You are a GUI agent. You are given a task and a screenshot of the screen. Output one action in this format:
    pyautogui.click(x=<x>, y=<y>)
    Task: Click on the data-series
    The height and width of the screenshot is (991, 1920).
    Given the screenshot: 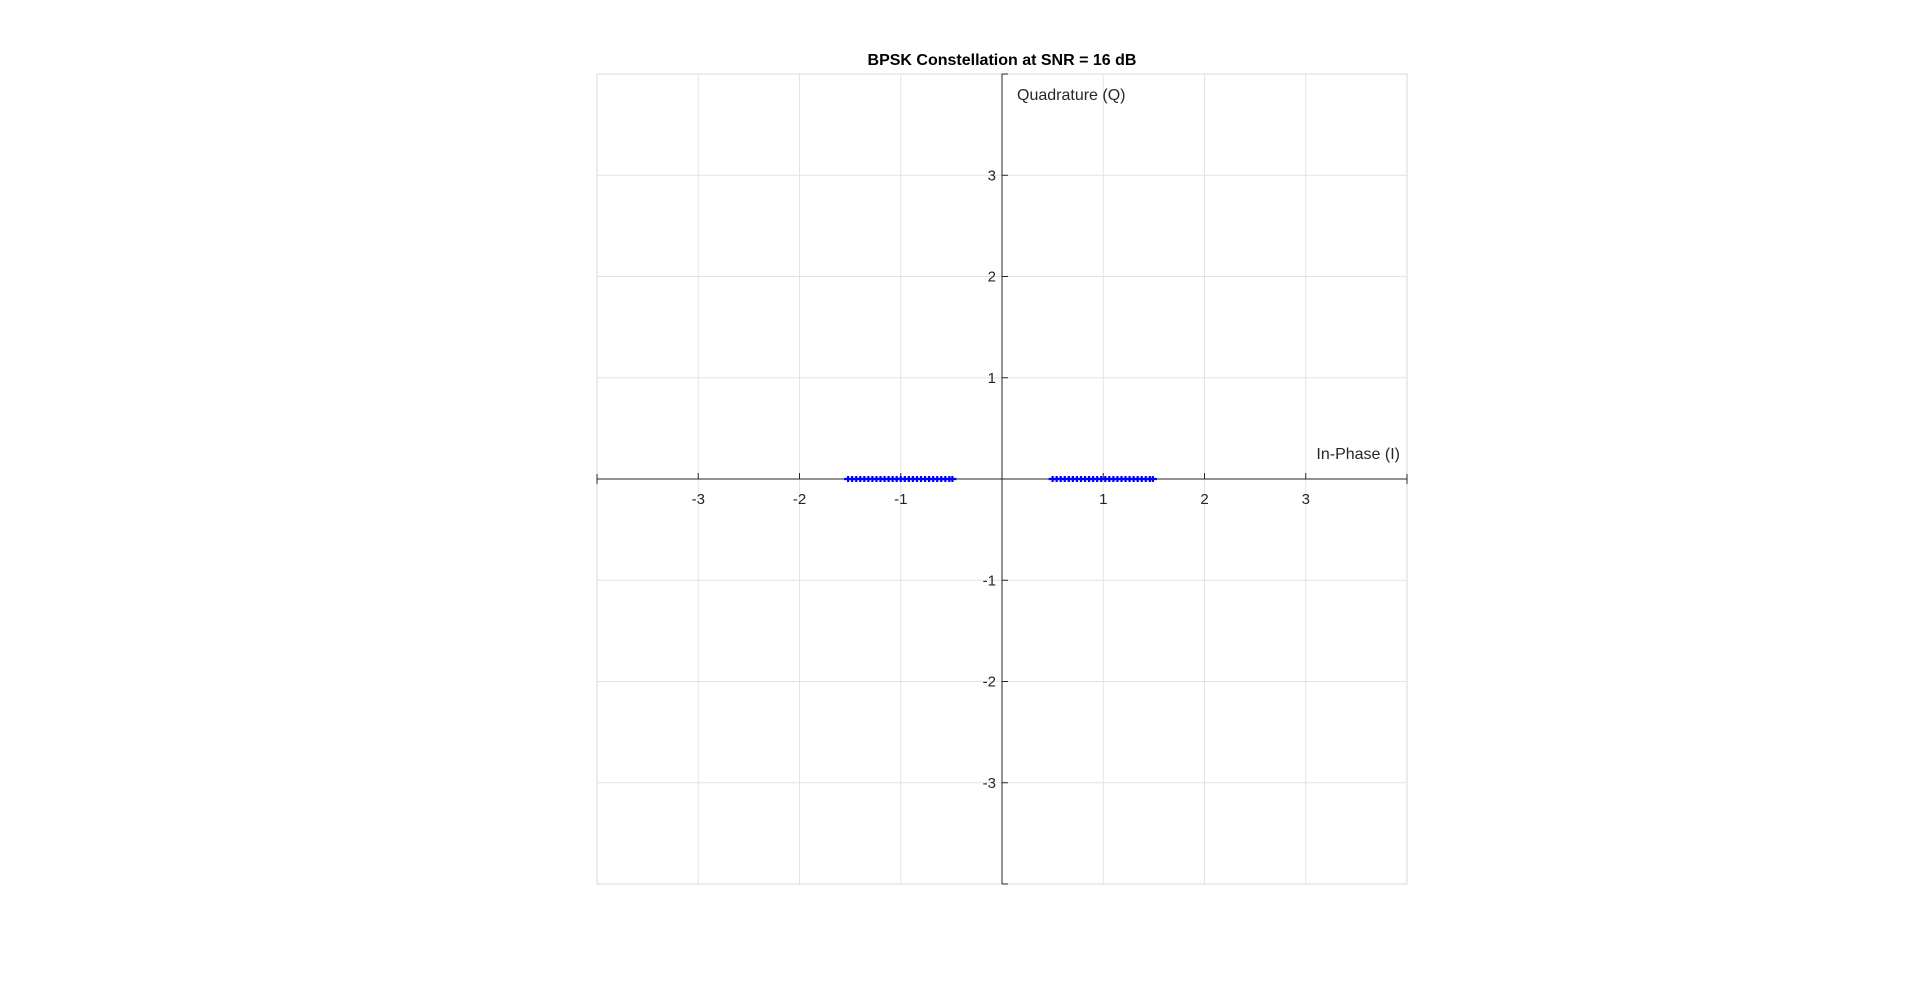 What is the action you would take?
    pyautogui.click(x=1000, y=479)
    